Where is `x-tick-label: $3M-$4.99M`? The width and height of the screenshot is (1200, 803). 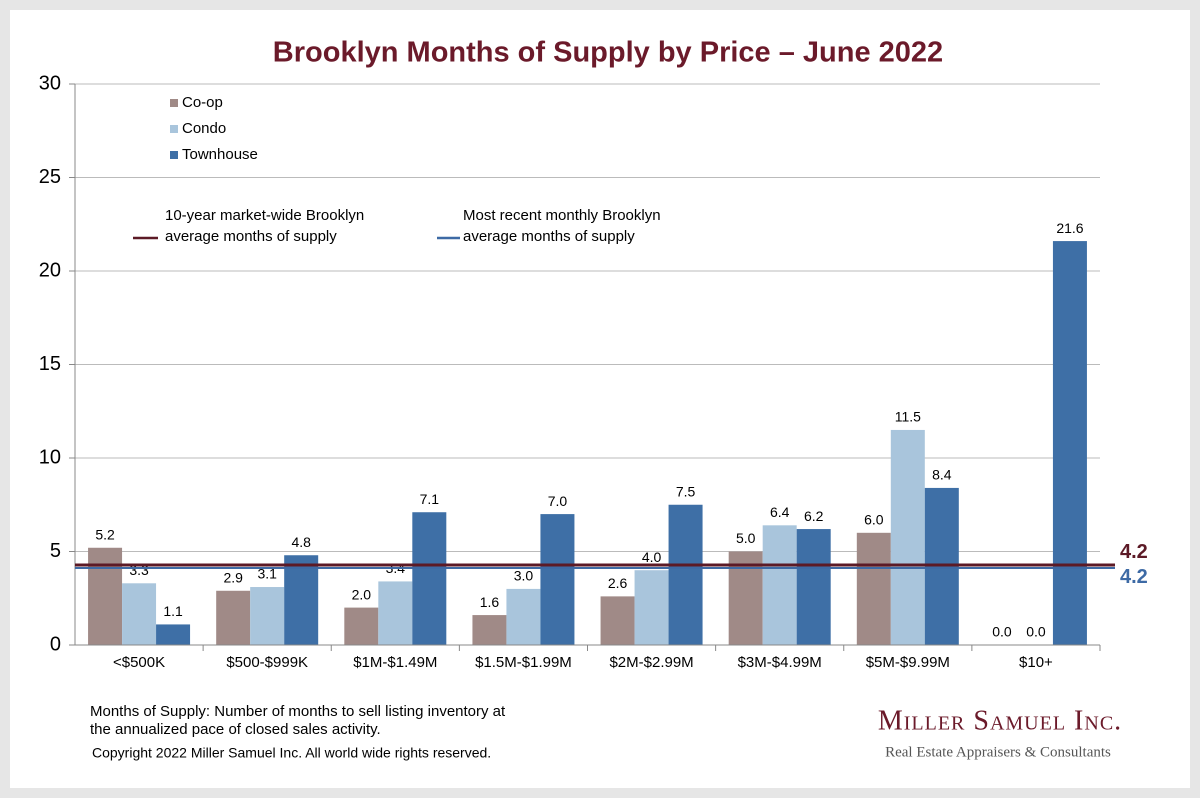
x-tick-label: $3M-$4.99M is located at coordinates (780, 662).